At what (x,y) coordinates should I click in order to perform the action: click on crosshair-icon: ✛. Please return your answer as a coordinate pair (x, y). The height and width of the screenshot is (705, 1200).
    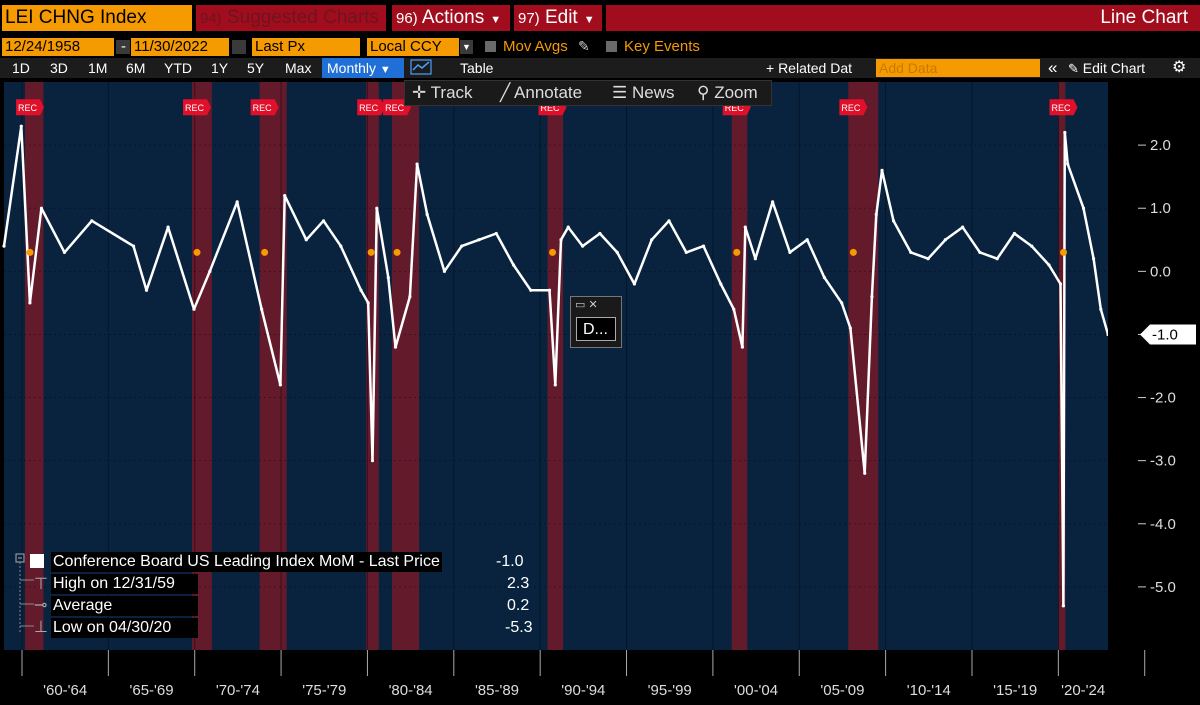
    Looking at the image, I should click on (419, 92).